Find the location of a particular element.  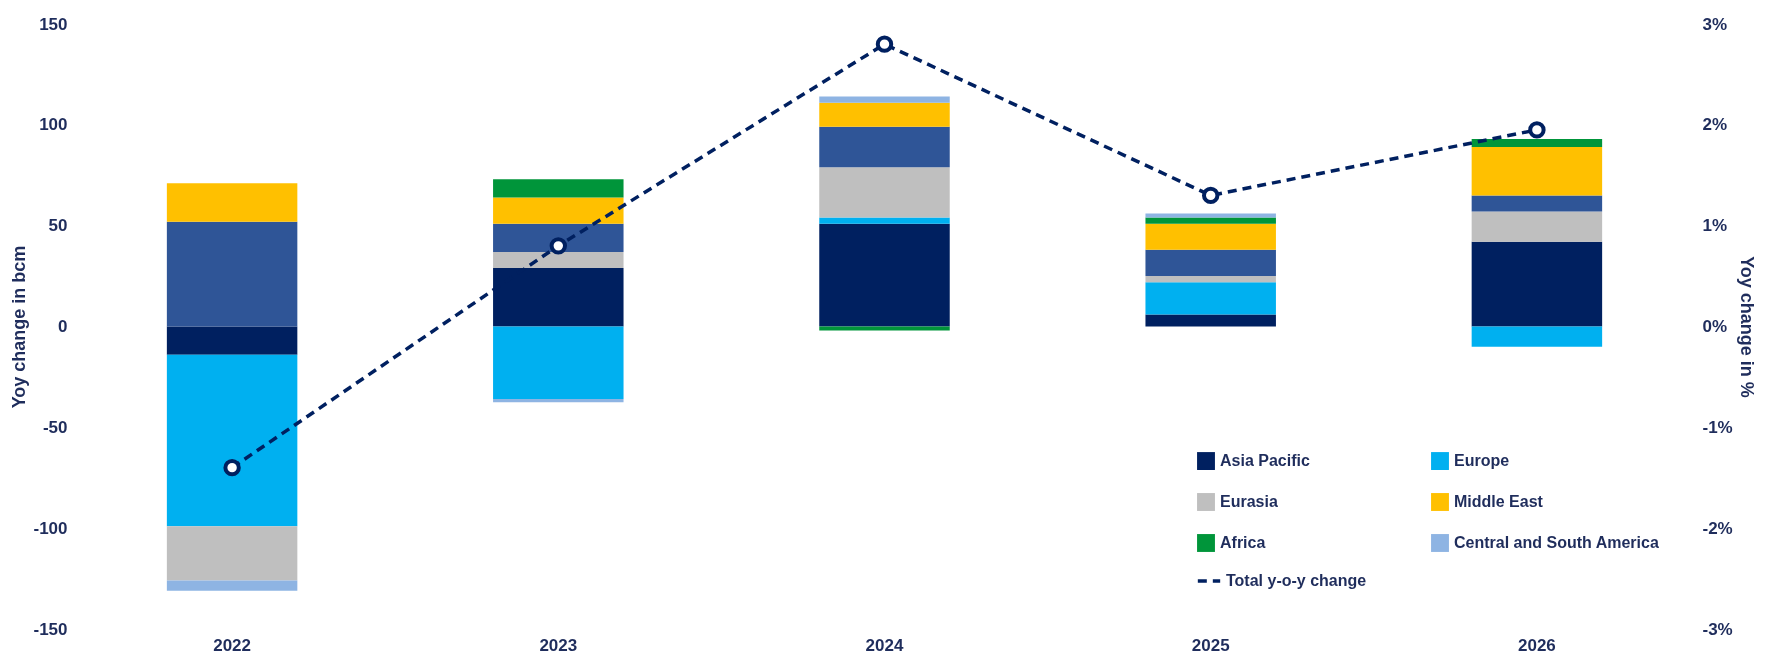

y-tick-label: -150 is located at coordinates (50, 629).